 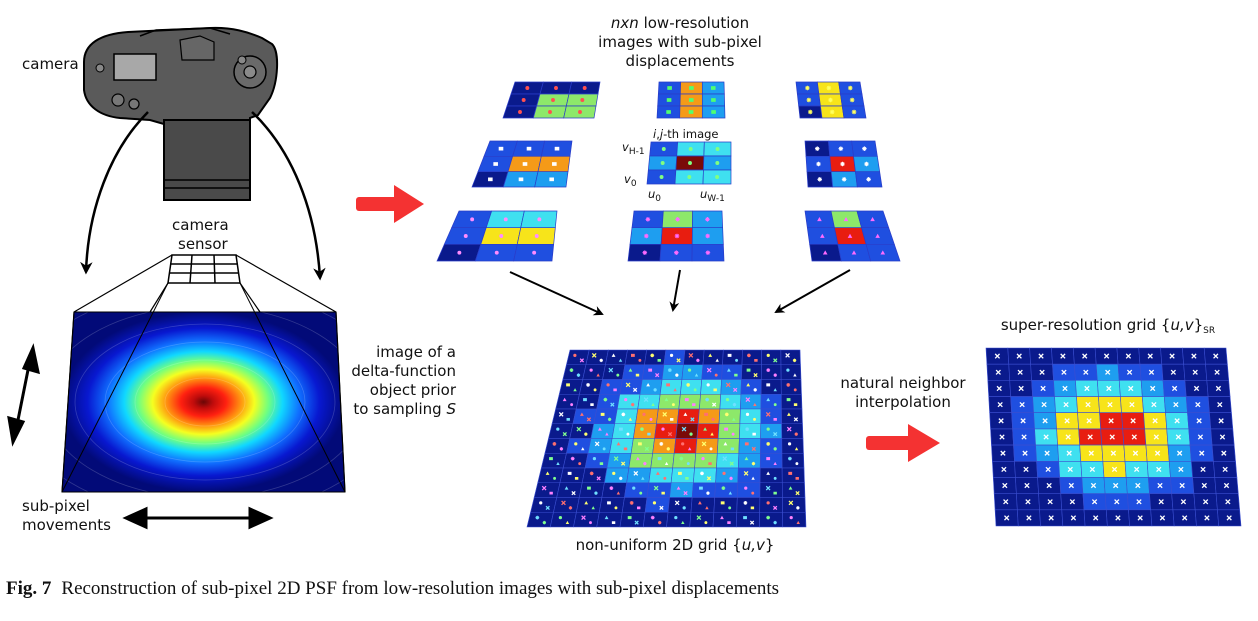 I want to click on sensor-line-left, so click(x=115, y=387).